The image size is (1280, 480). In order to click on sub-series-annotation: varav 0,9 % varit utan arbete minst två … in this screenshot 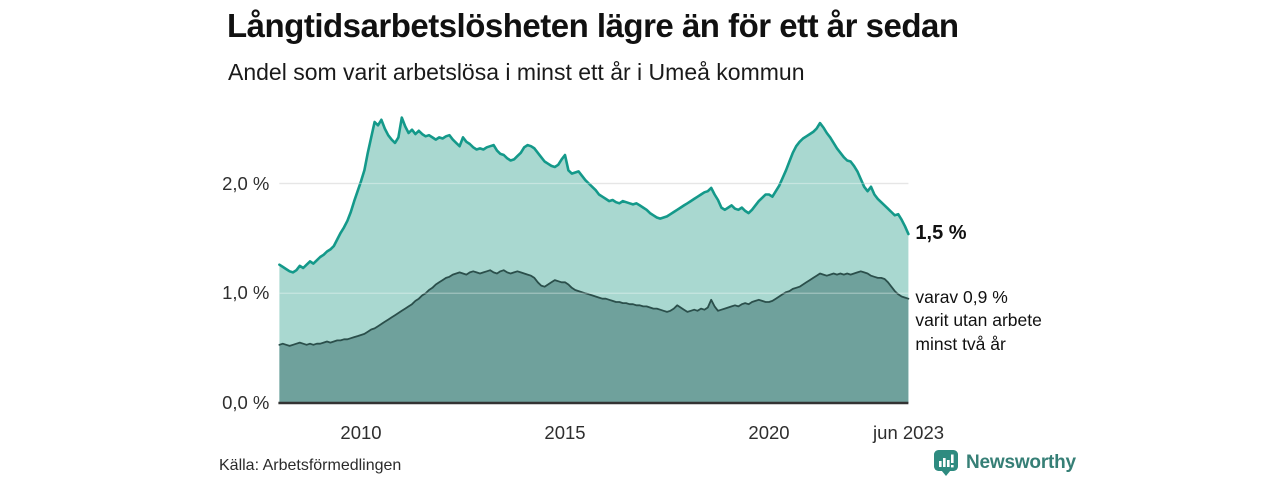, I will do `click(978, 321)`.